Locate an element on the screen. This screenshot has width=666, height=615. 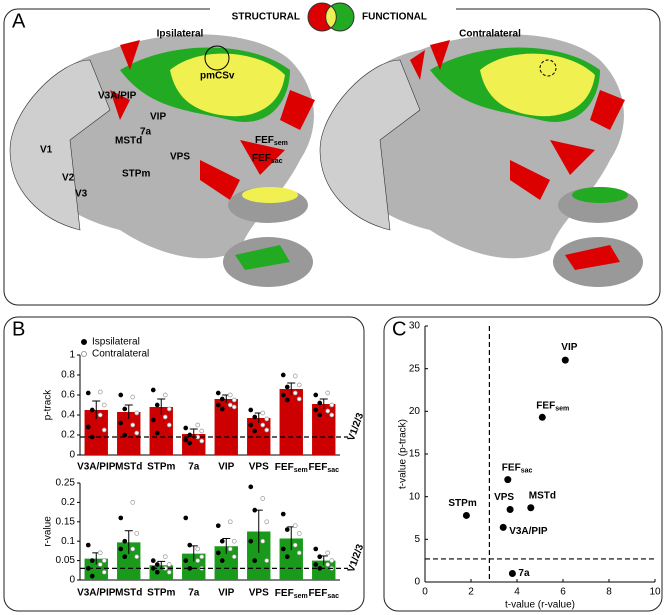
region-label: pmCSv is located at coordinates (217, 76).